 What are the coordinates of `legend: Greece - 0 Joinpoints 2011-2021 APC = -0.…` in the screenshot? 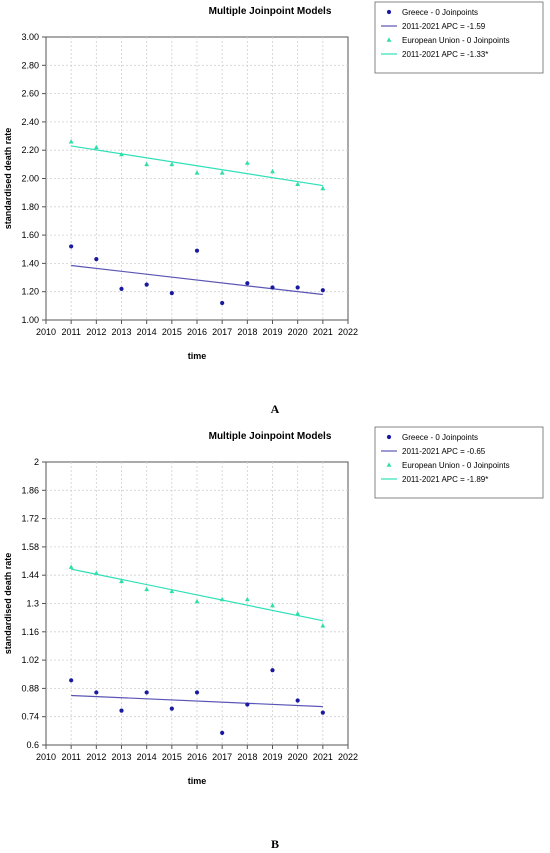 It's located at (459, 462).